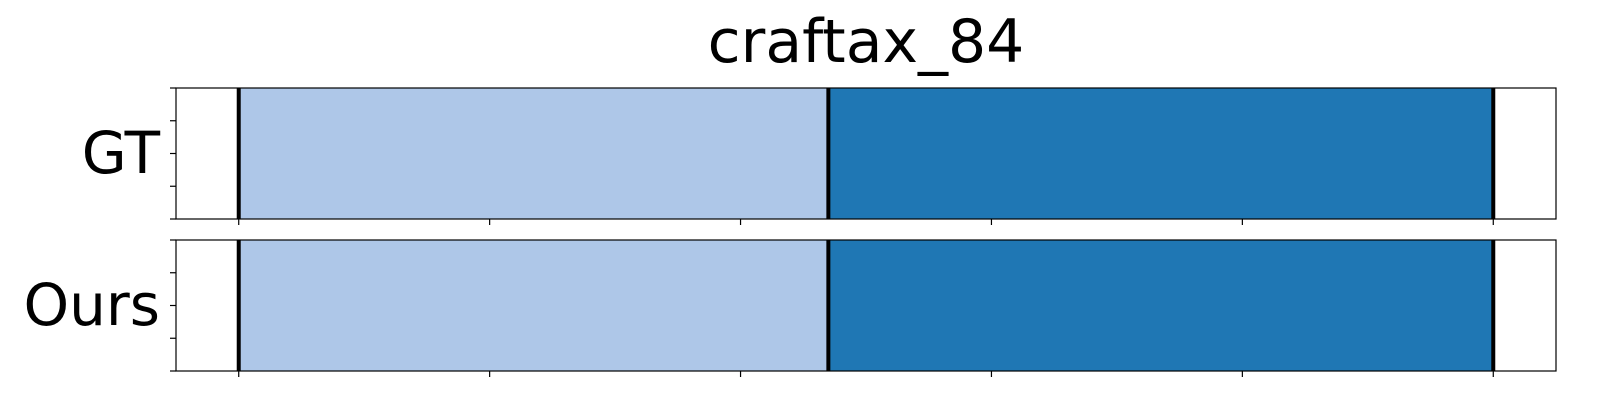  I want to click on row-label-ours: Ours, so click(91, 305).